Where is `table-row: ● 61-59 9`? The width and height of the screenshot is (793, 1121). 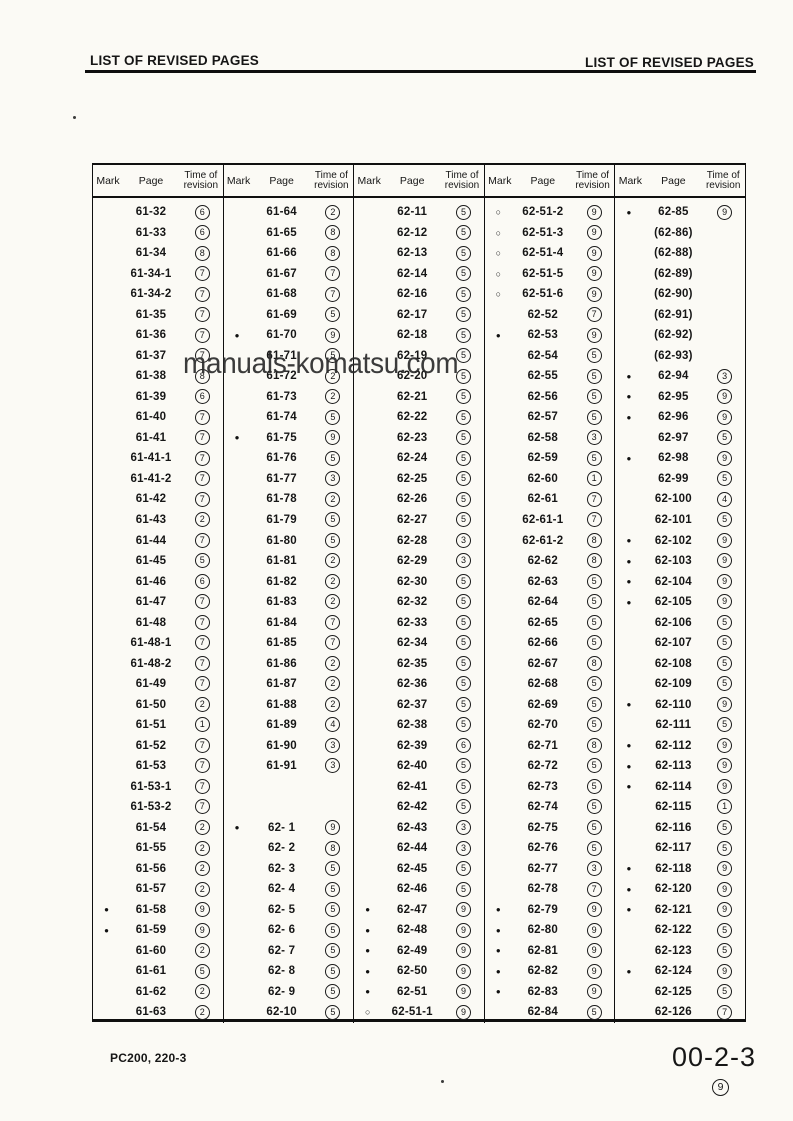
table-row: ● 61-59 9 is located at coordinates (158, 930).